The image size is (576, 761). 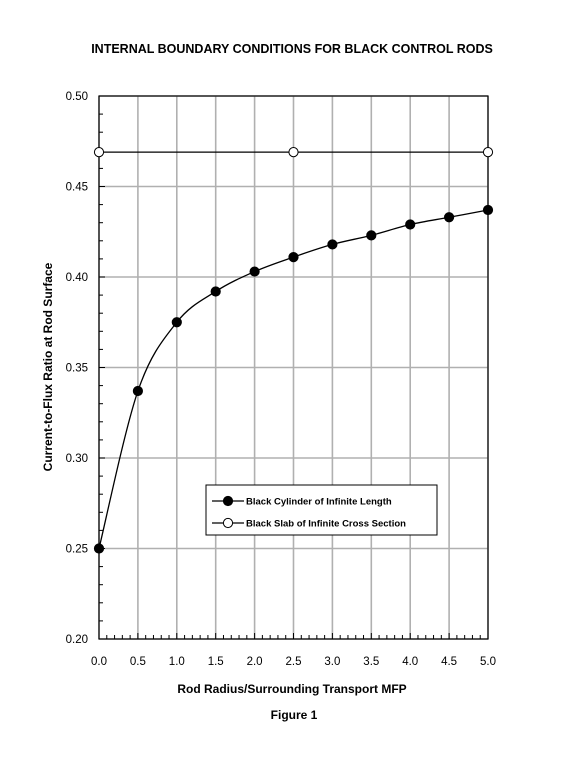 I want to click on legend-item-slab: Black Slab of Infinite Cross Section, so click(x=309, y=523).